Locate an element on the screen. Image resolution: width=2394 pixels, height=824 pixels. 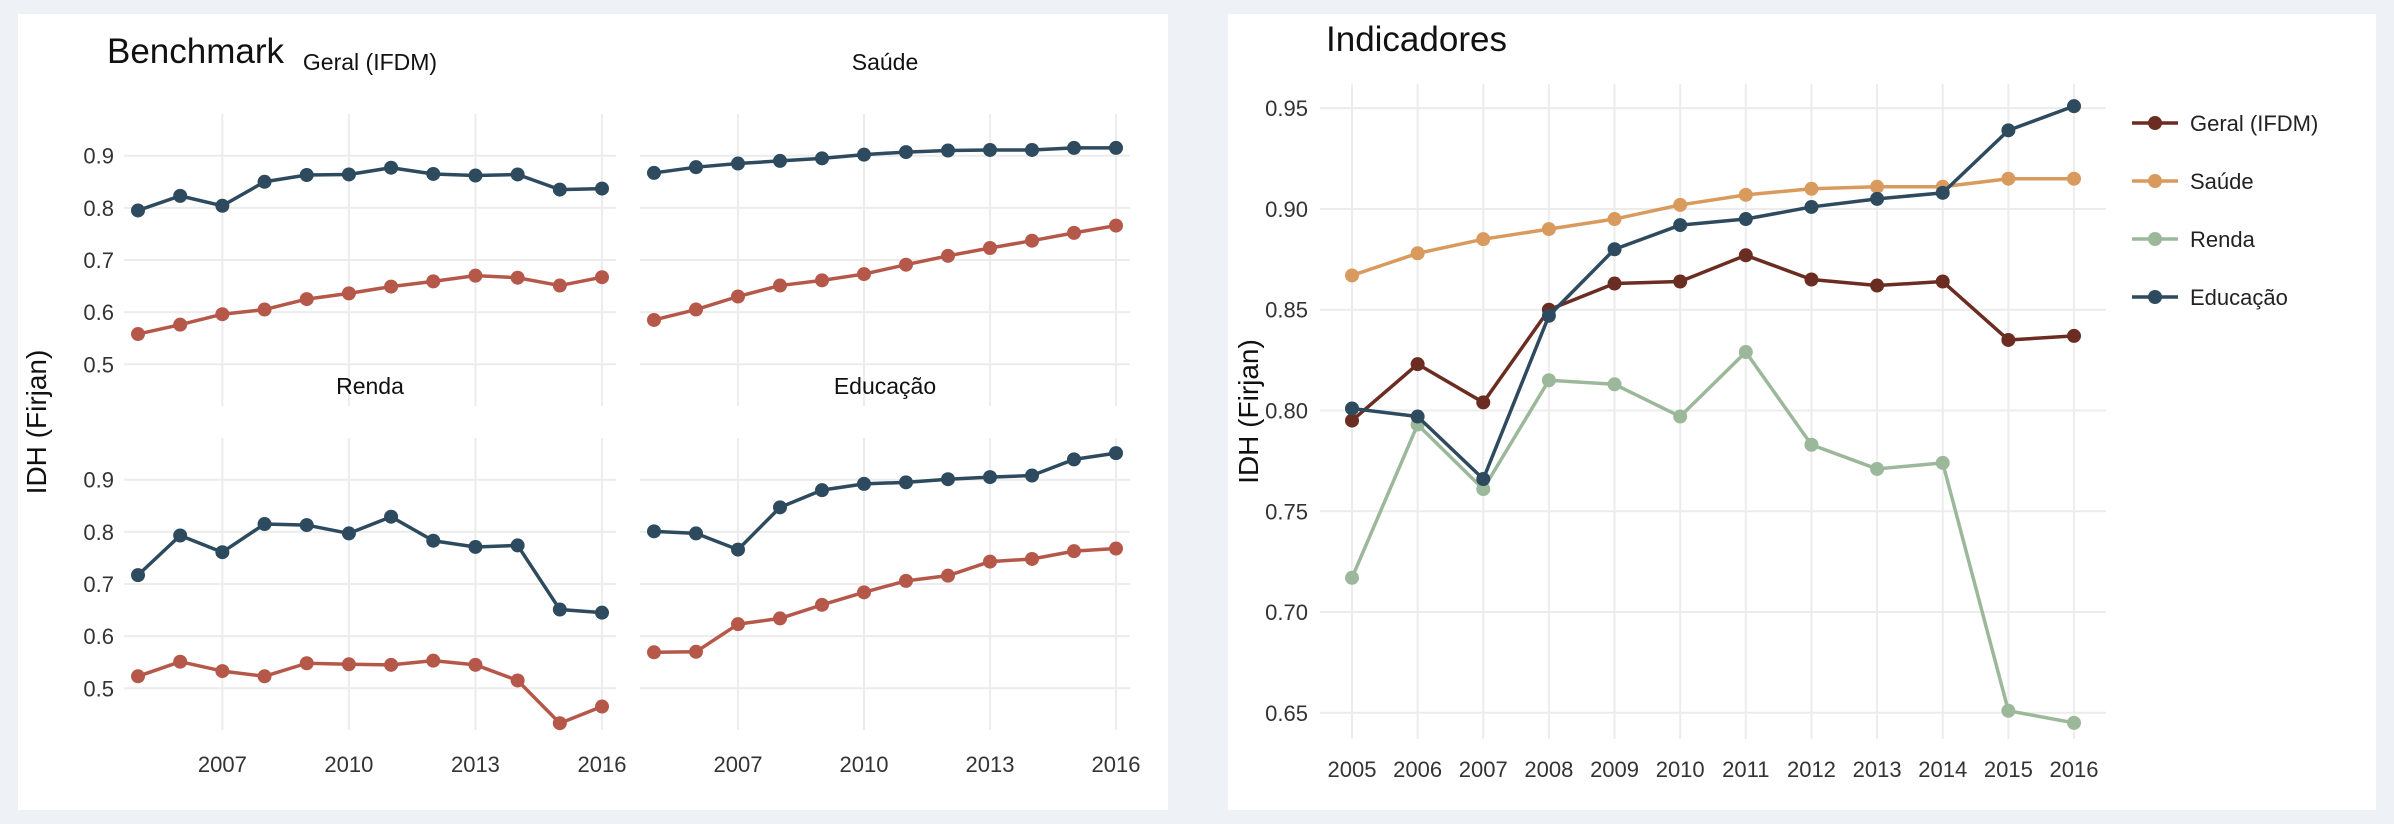
facet-title: Educação is located at coordinates (885, 386).